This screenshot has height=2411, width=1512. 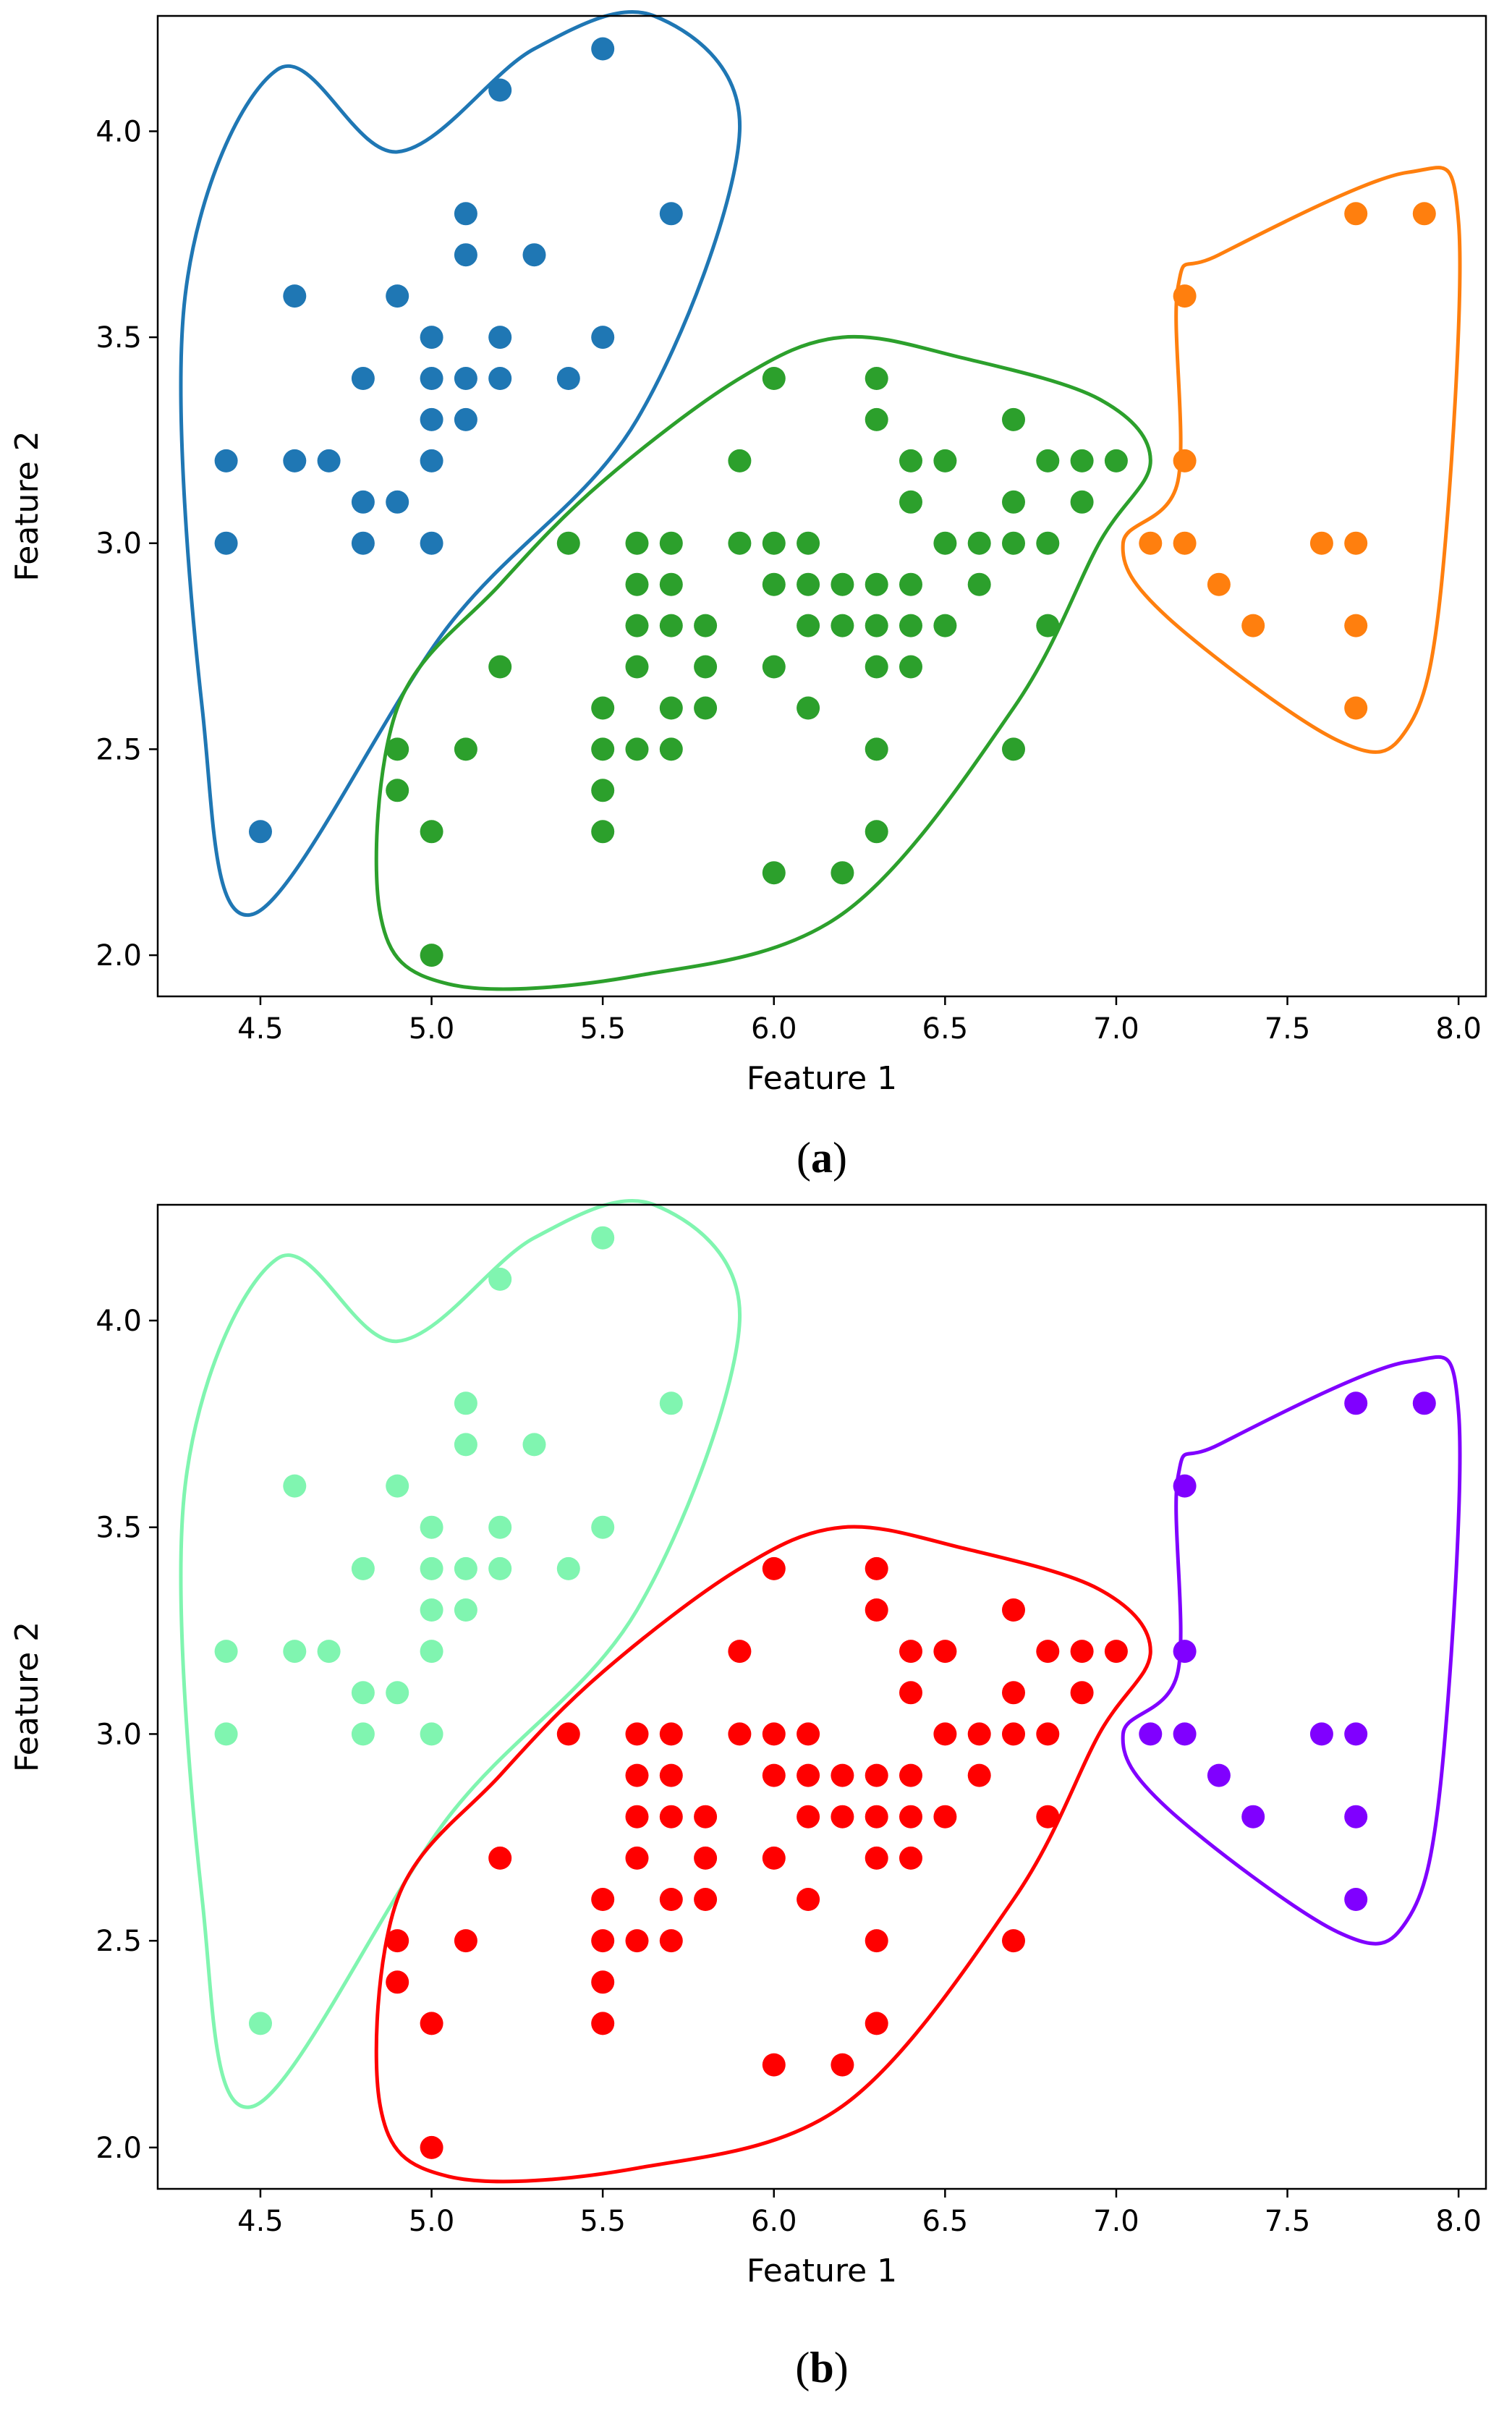 I want to click on panel-b-y-tick-label: 3.5, so click(x=119, y=1528).